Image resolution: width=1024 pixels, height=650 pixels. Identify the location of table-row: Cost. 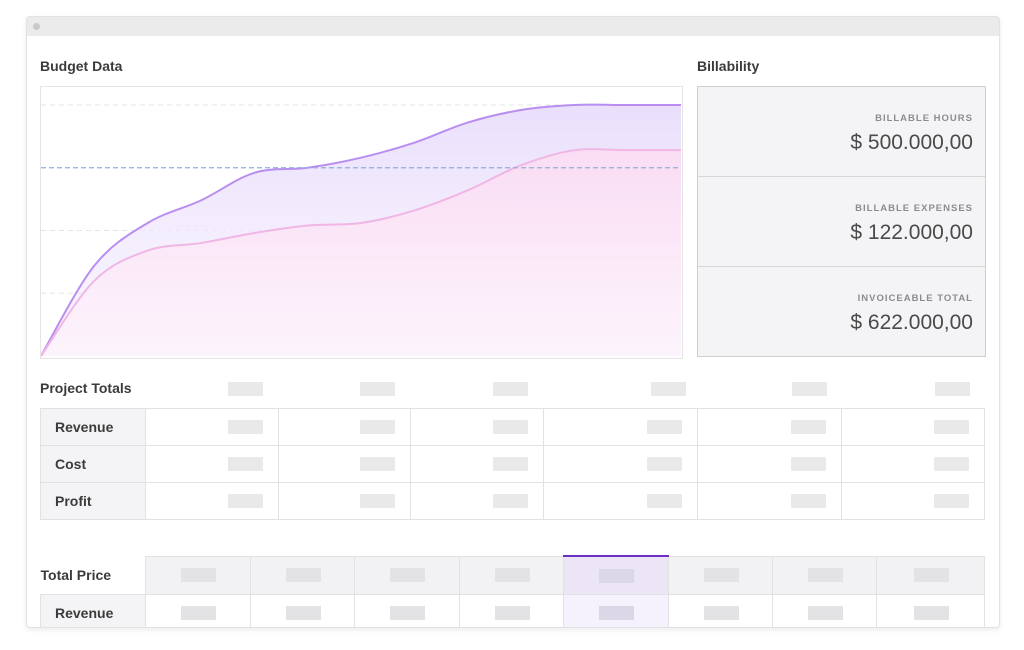
(512, 464).